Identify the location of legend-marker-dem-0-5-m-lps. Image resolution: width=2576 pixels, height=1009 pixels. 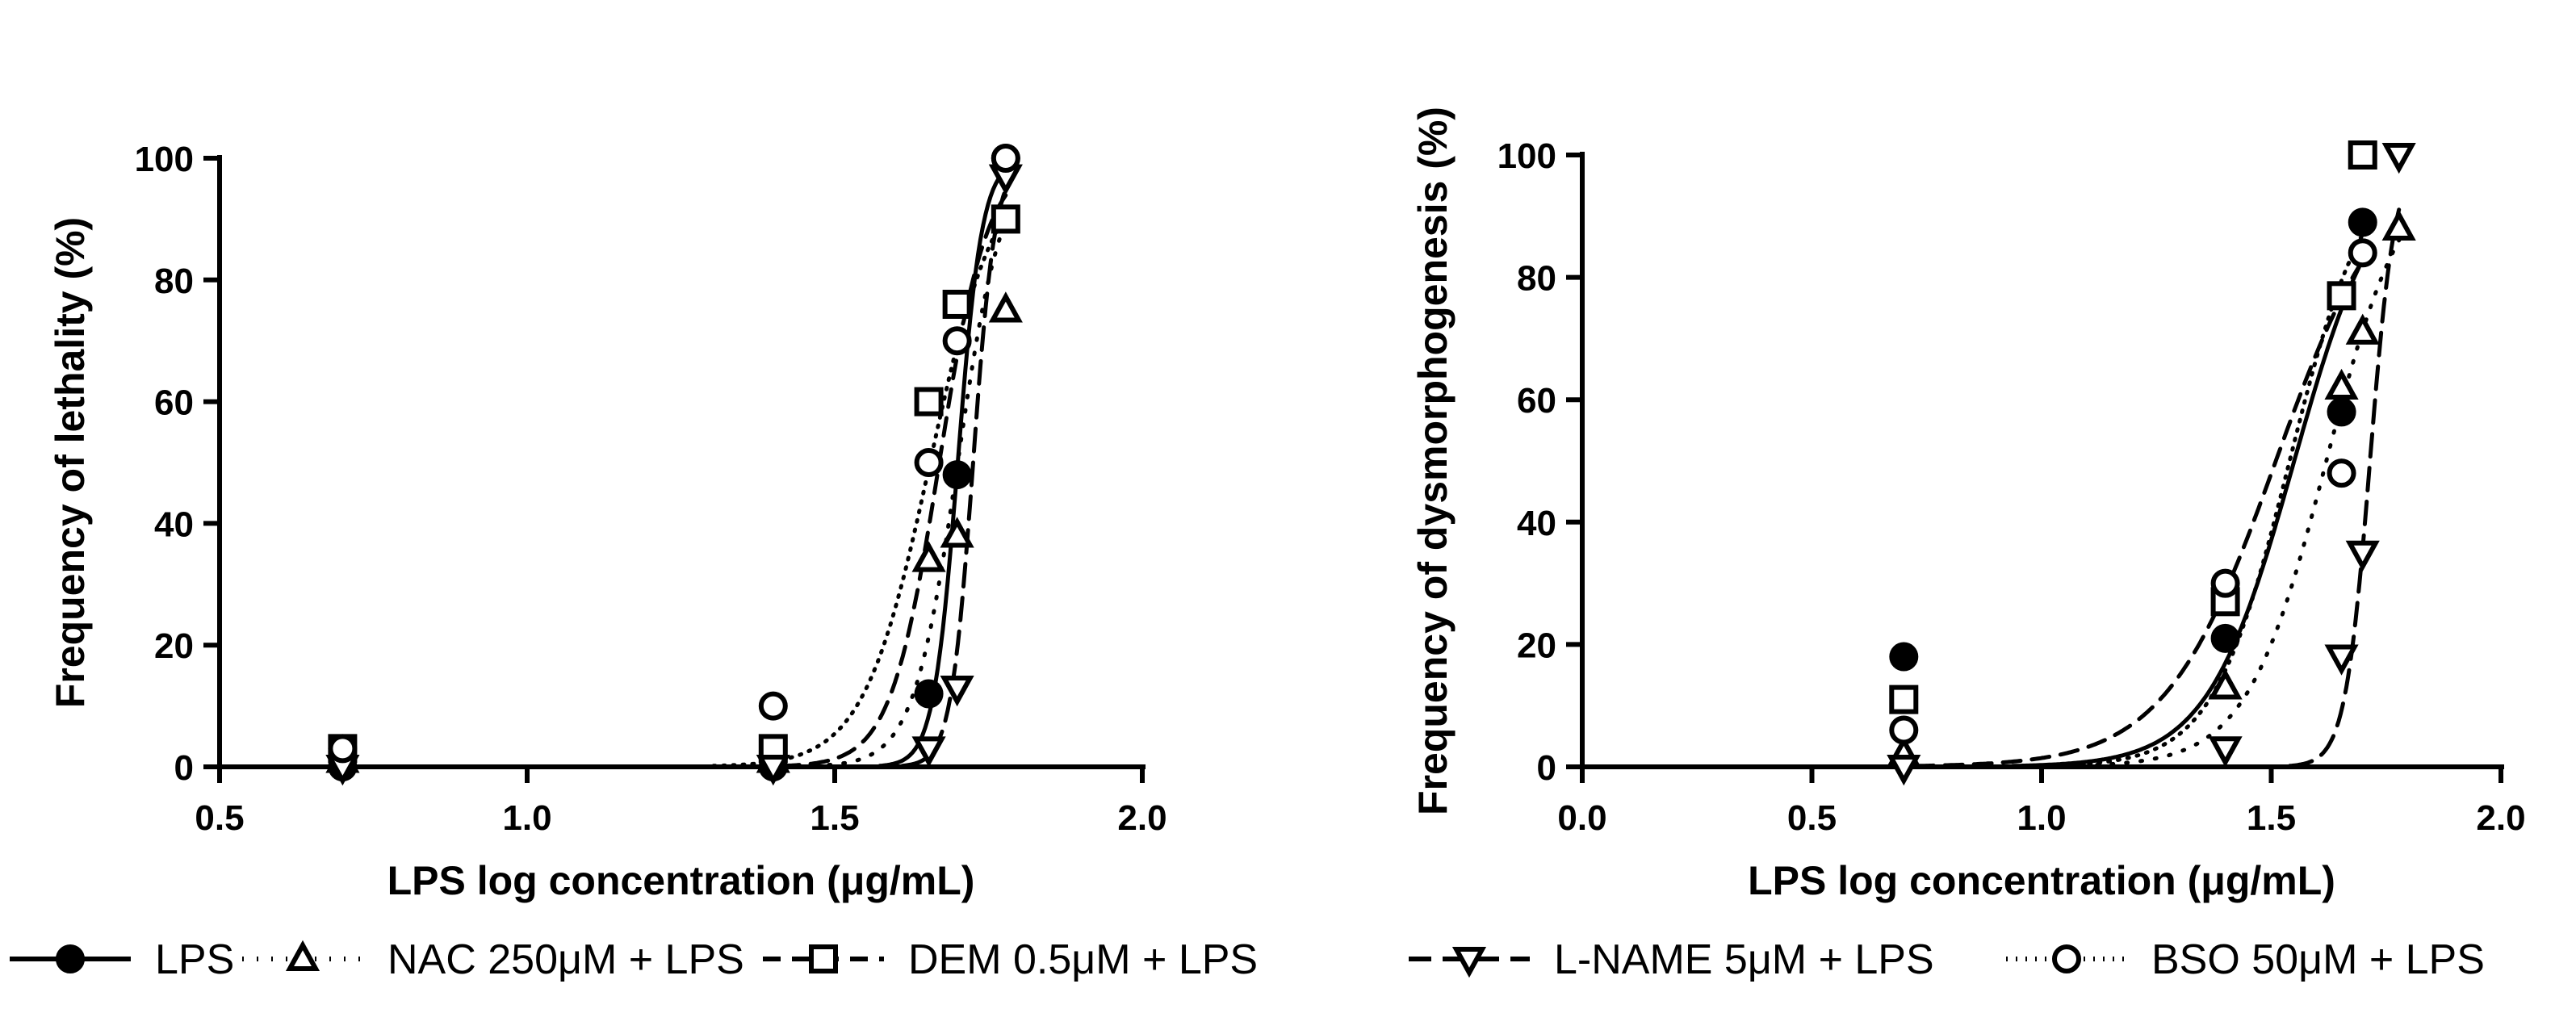
(823, 959).